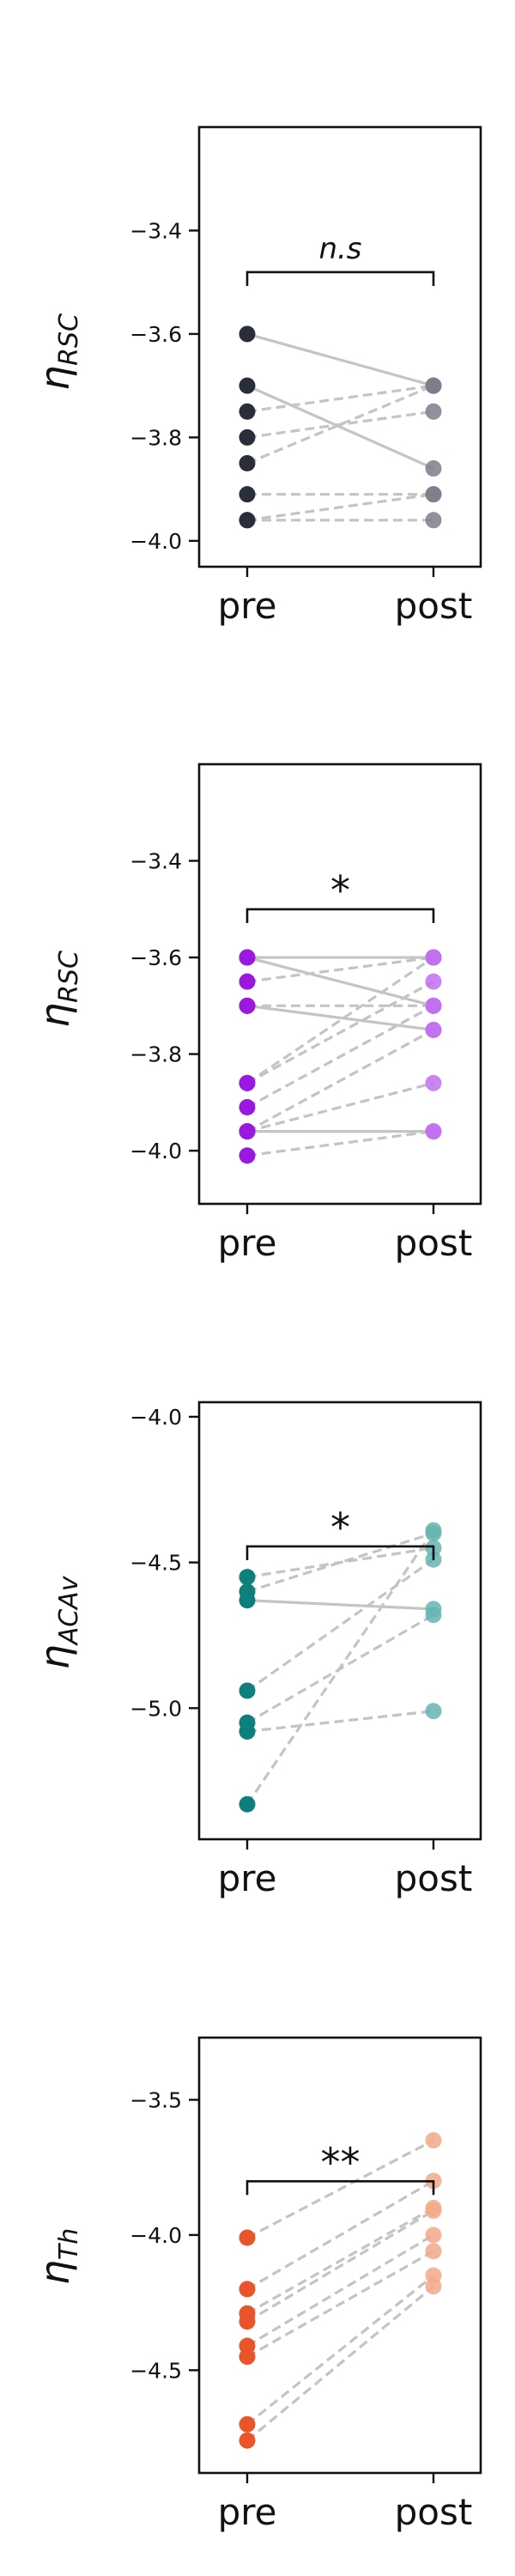 The height and width of the screenshot is (2576, 515). Describe the element at coordinates (58, 1622) in the screenshot. I see `y-axis-label: ηACAv` at that location.